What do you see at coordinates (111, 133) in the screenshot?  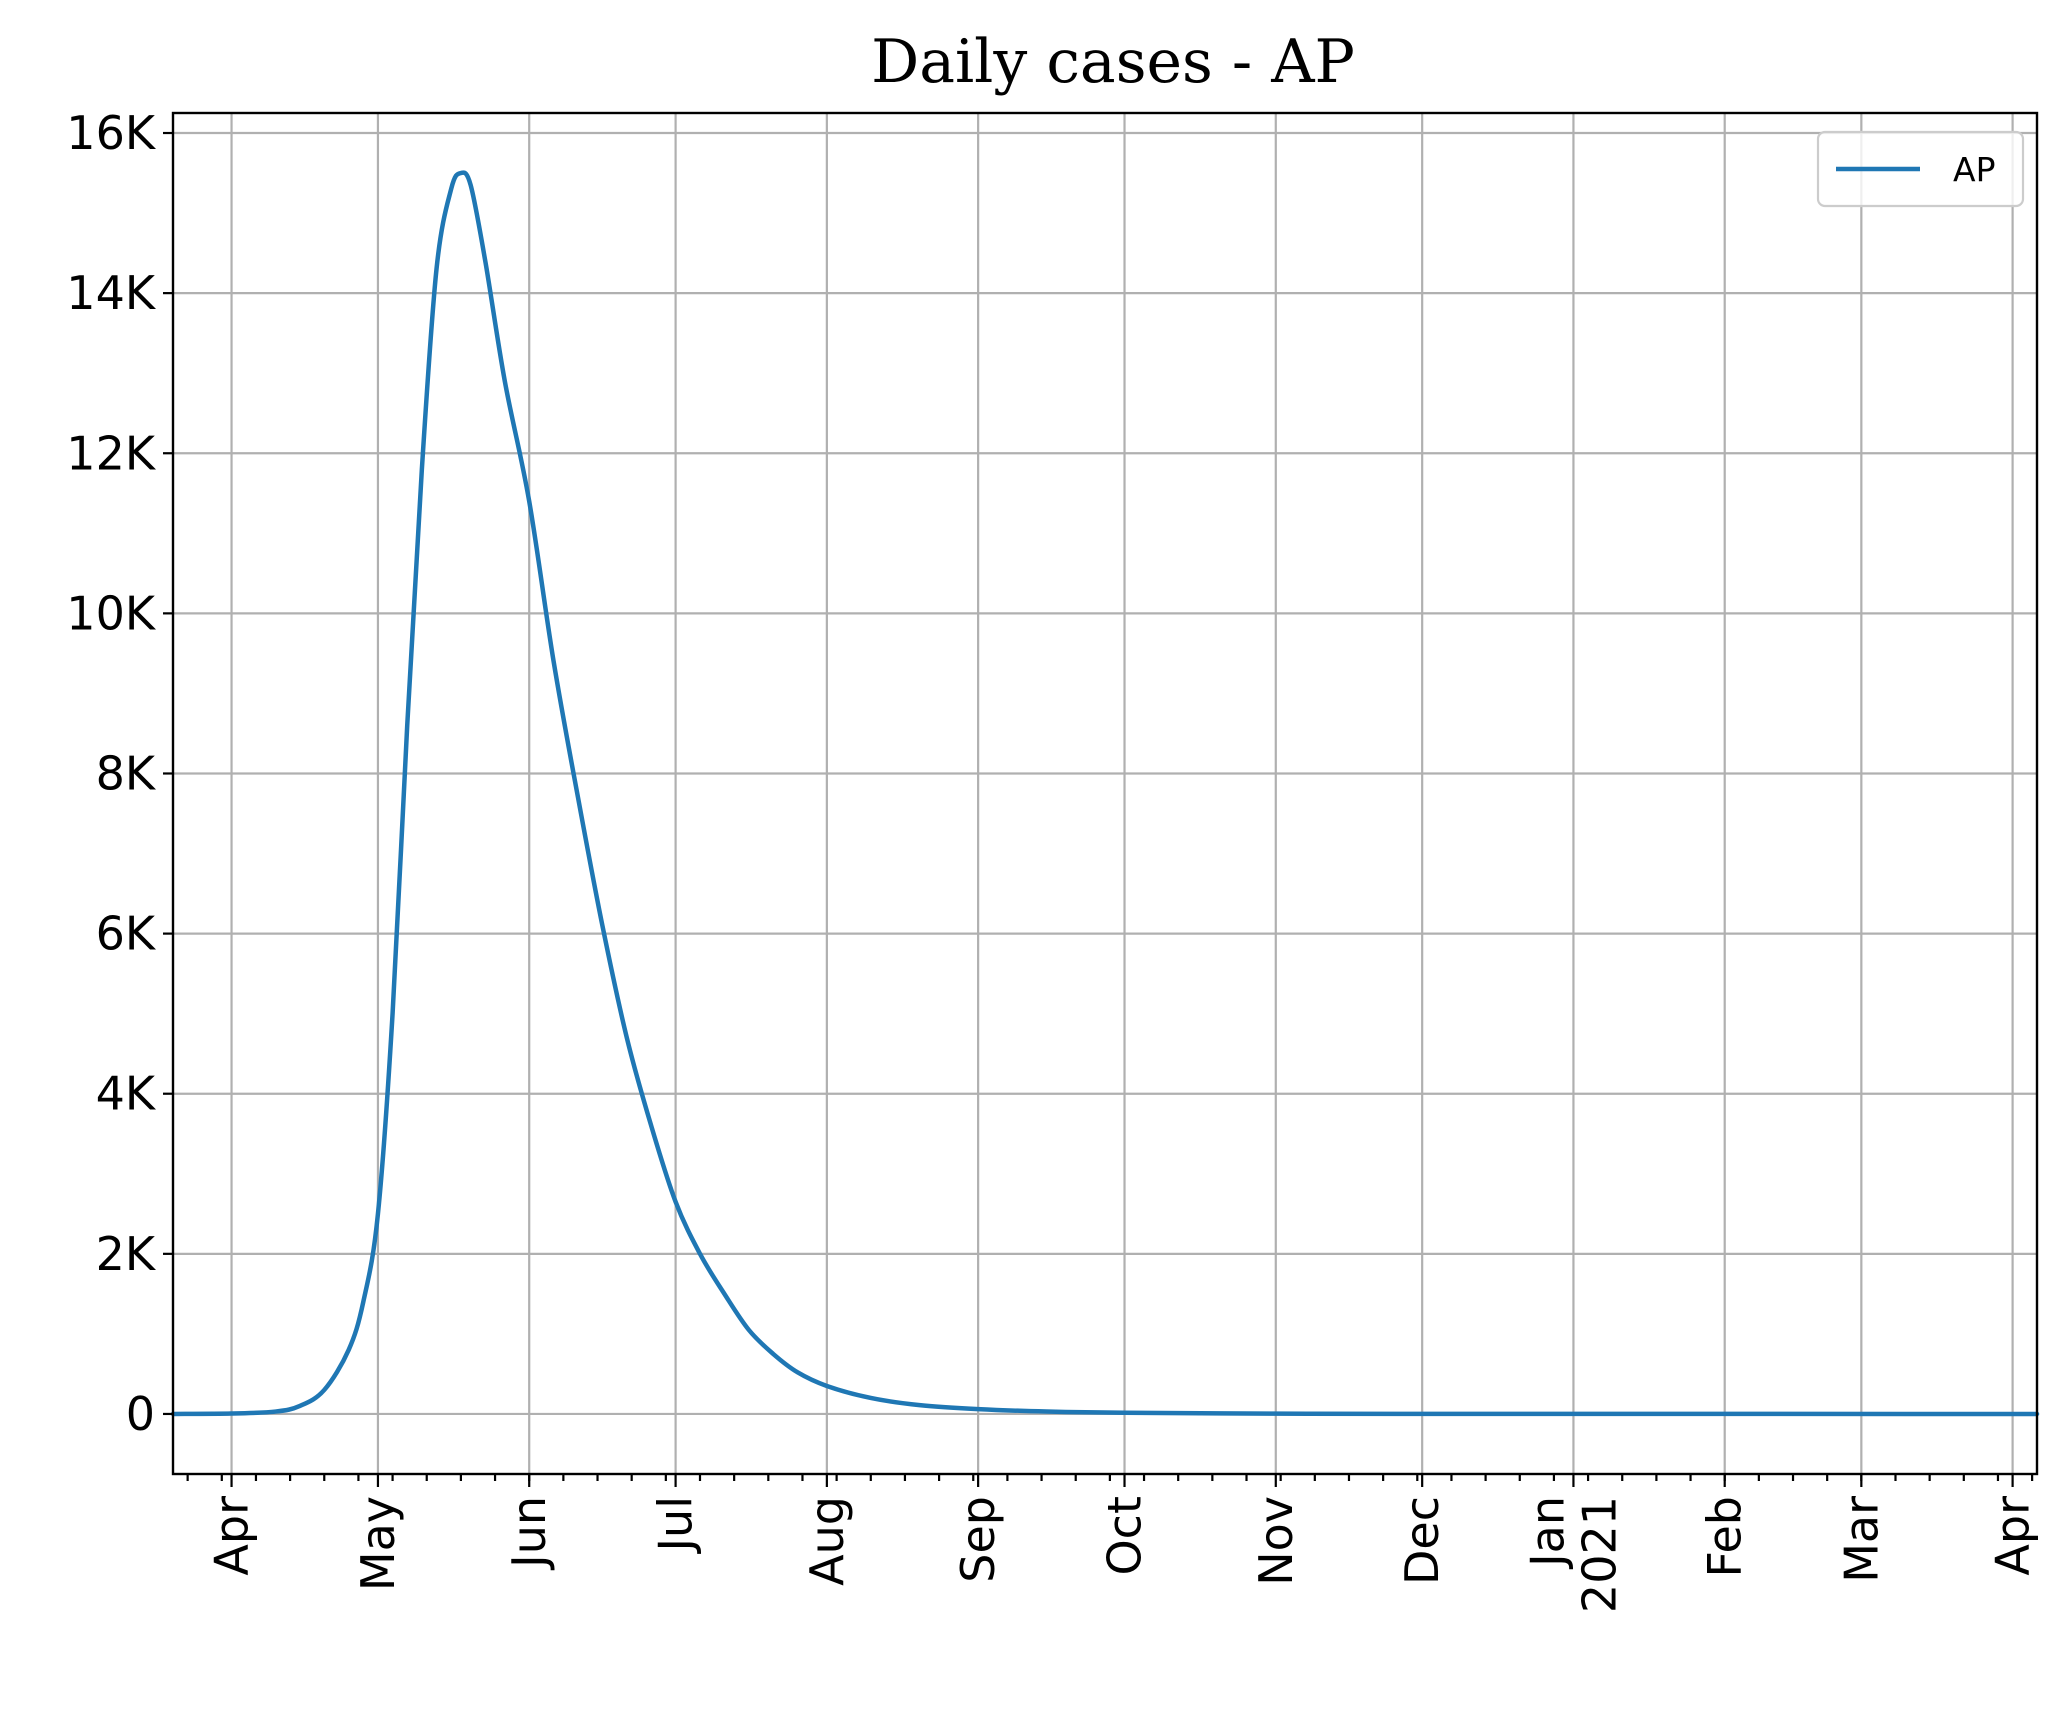 I see `y-tick-label: 16K` at bounding box center [111, 133].